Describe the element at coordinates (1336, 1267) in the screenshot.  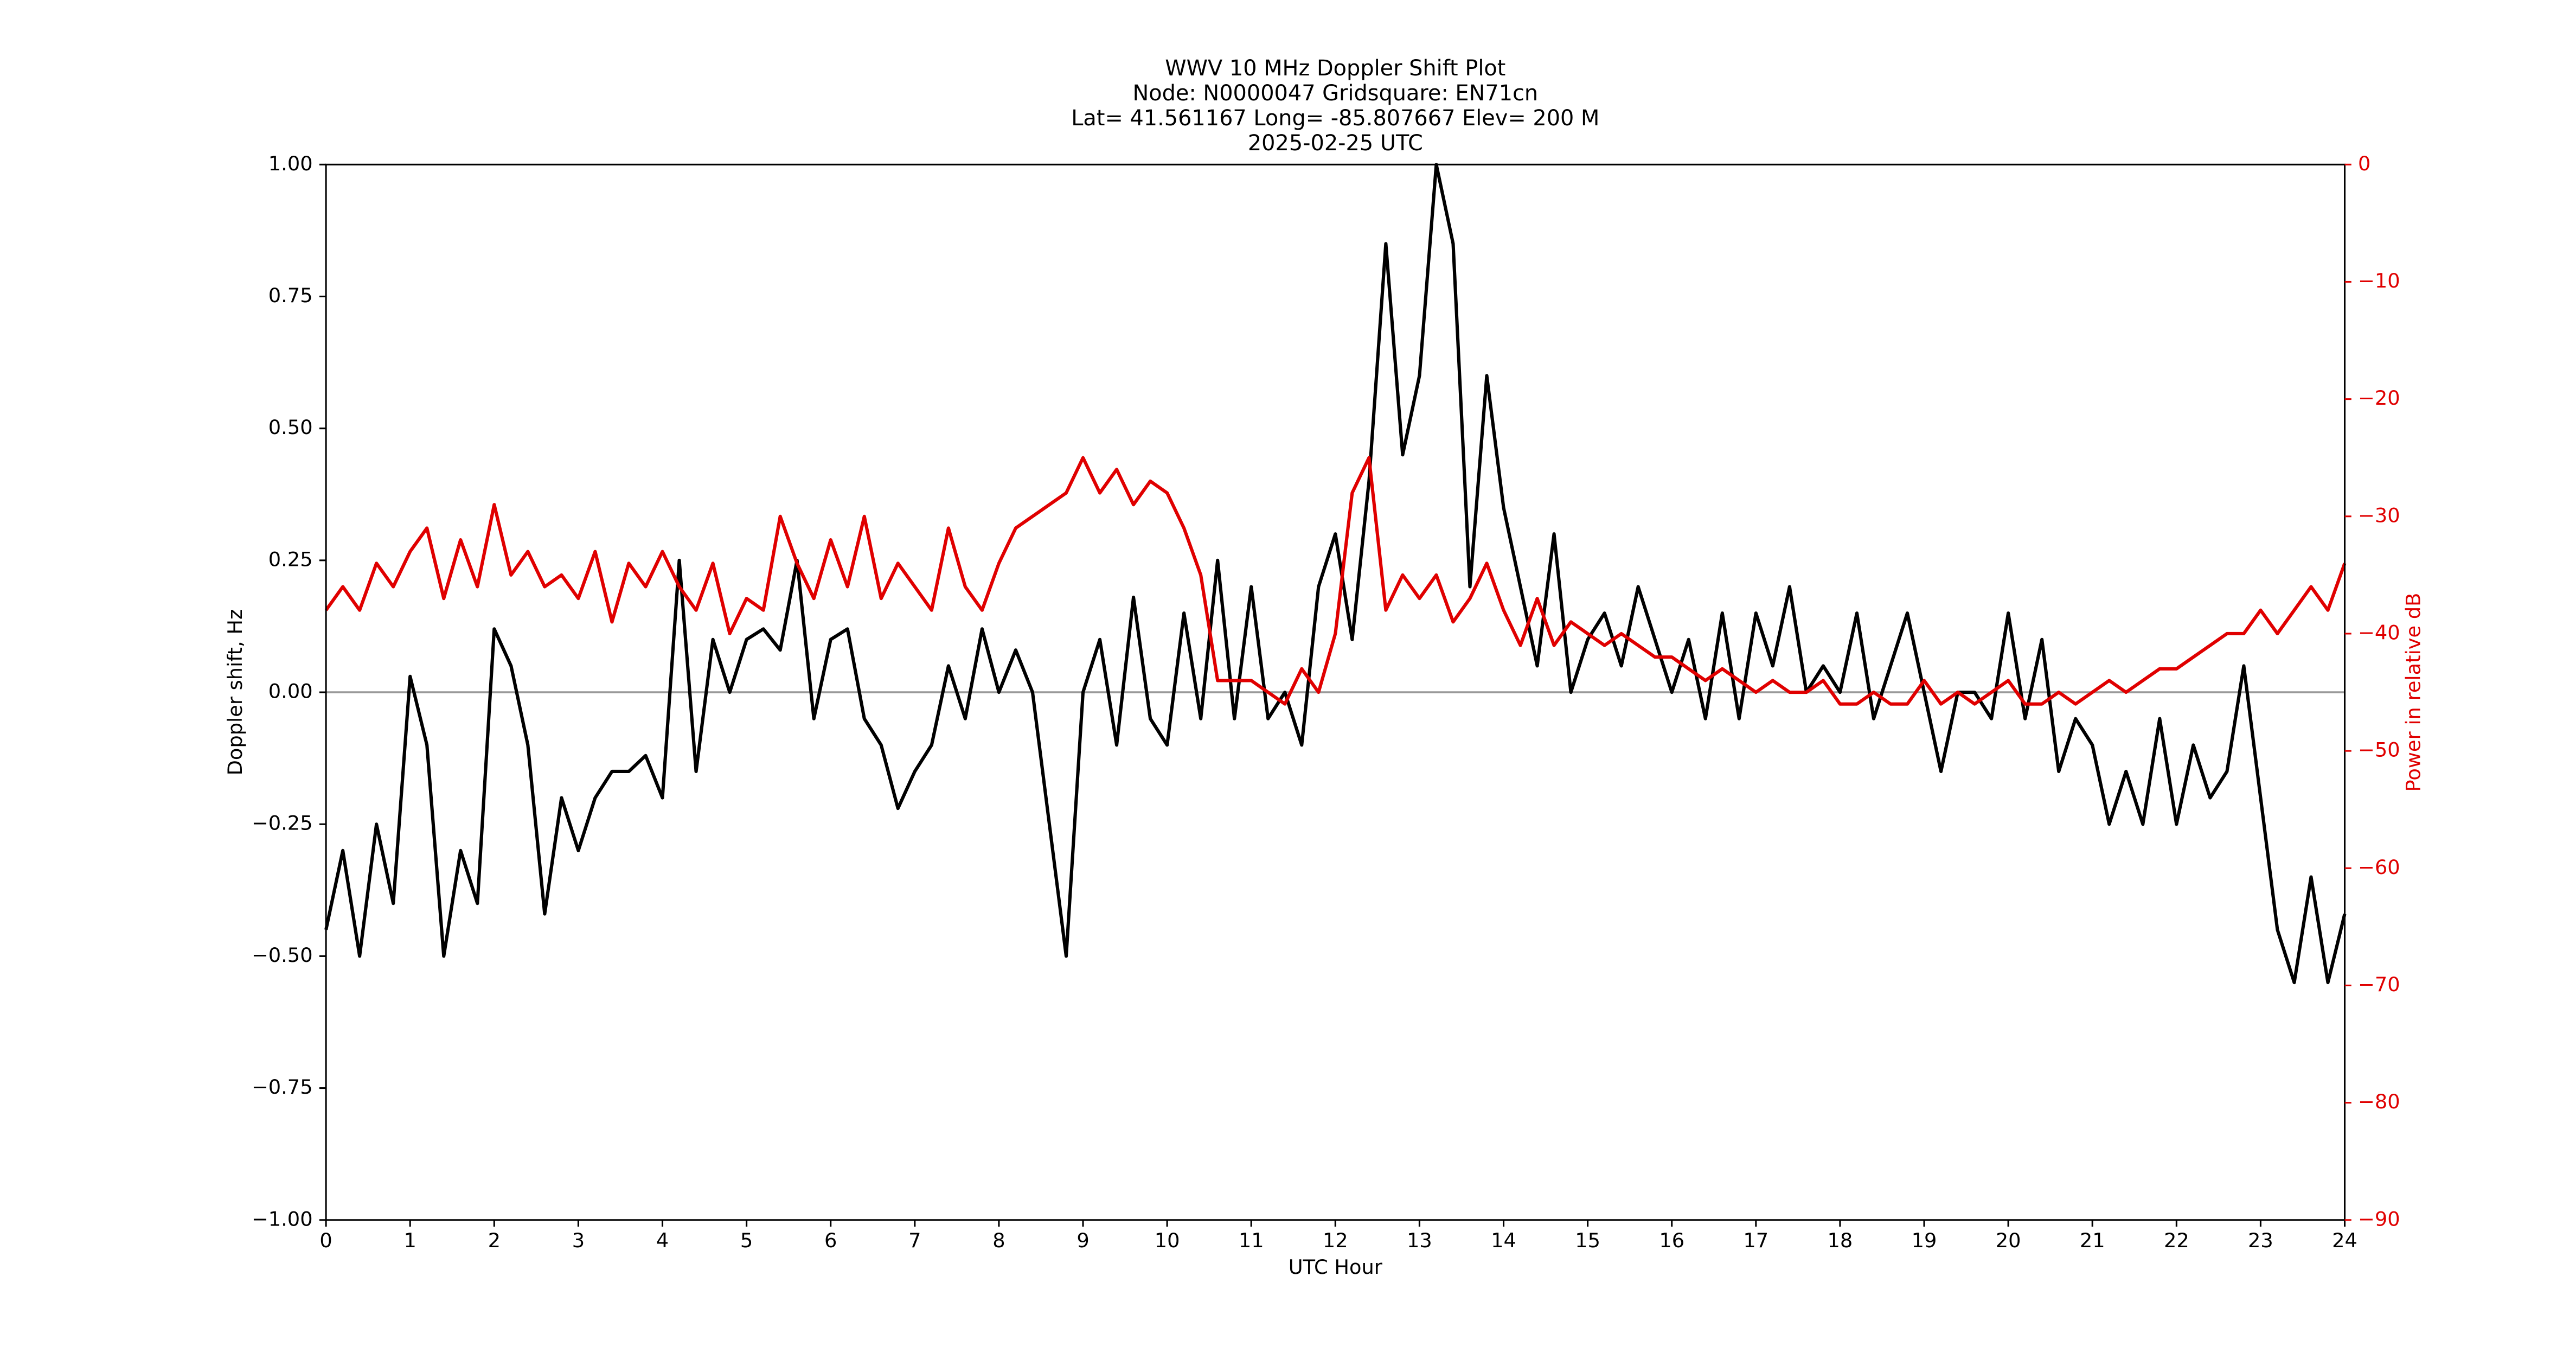
I see `x-axis-label: UTC Hour` at that location.